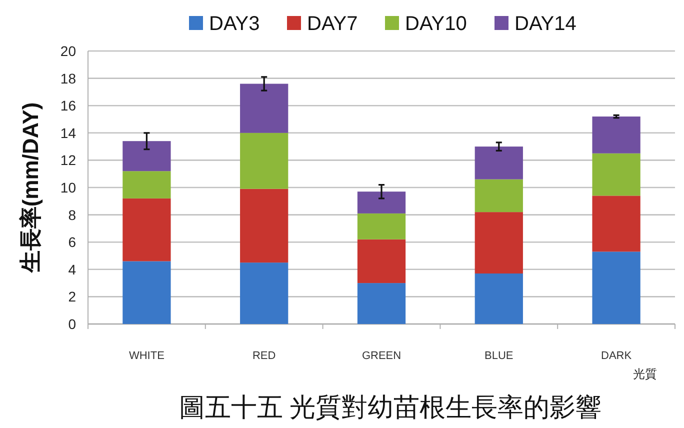  I want to click on y-tick-label: 16, so click(68, 106).